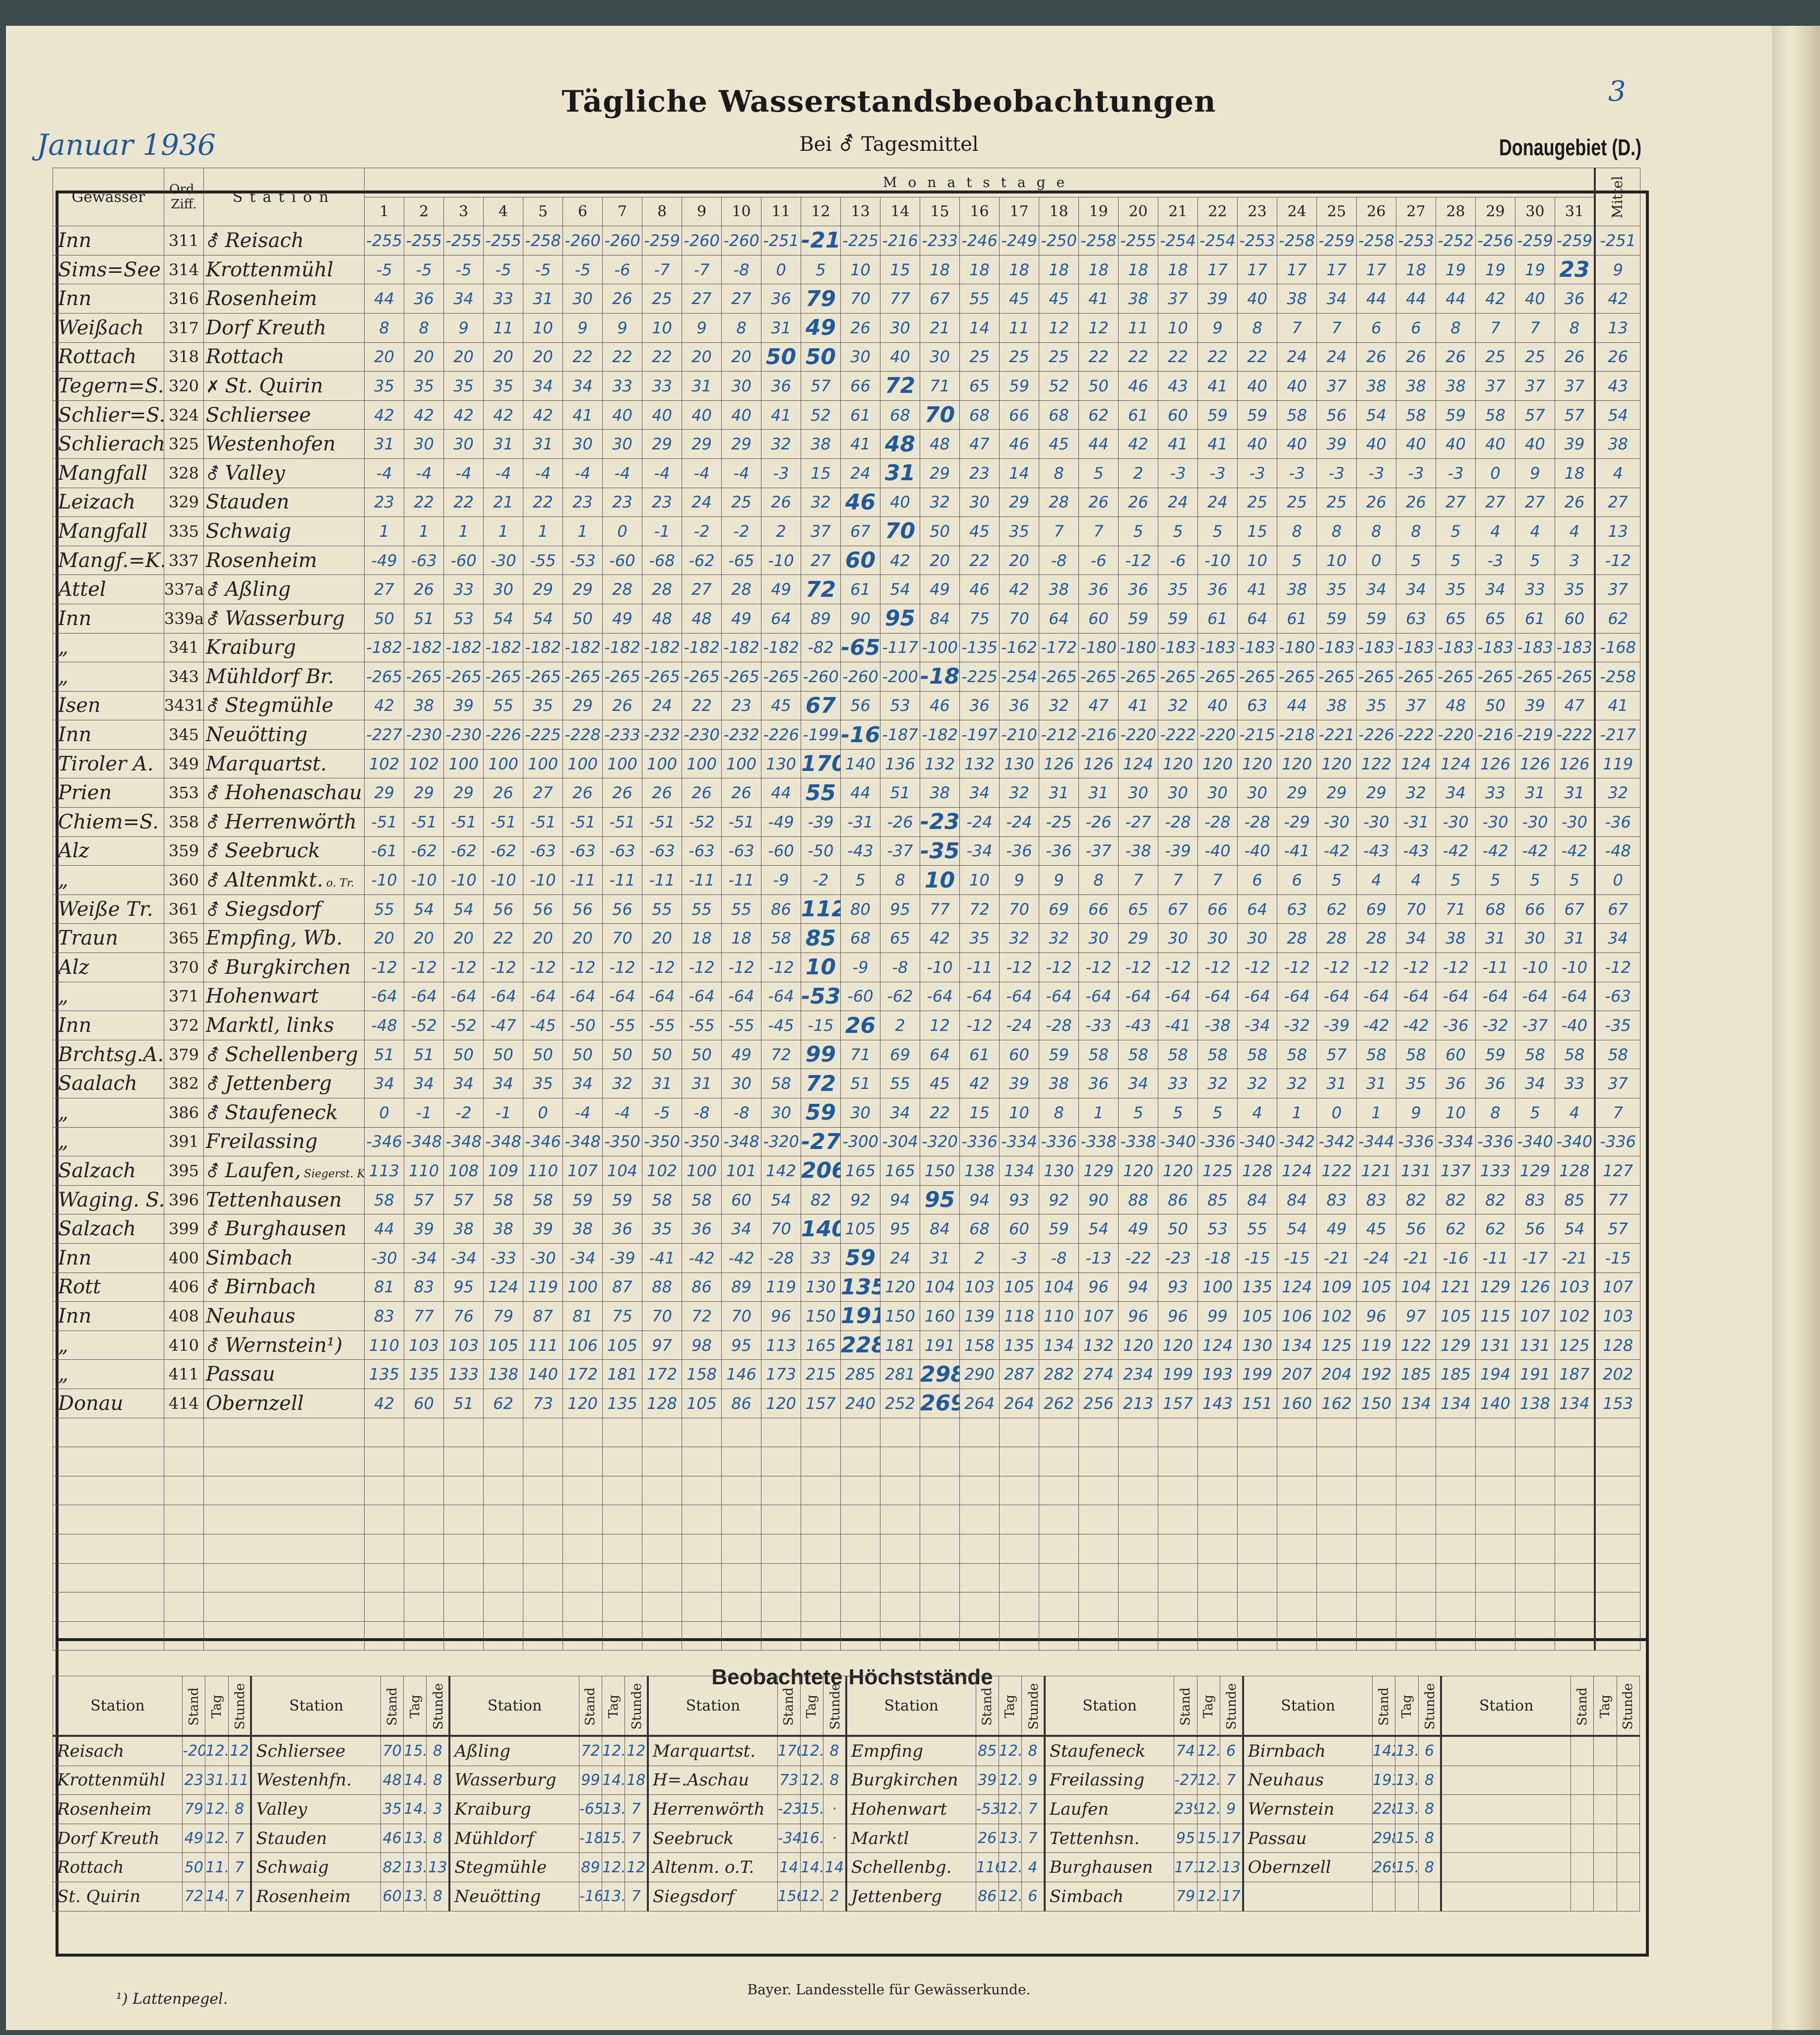 The image size is (1820, 2035). Describe the element at coordinates (384, 1316) in the screenshot. I see `value-cell: 83` at that location.